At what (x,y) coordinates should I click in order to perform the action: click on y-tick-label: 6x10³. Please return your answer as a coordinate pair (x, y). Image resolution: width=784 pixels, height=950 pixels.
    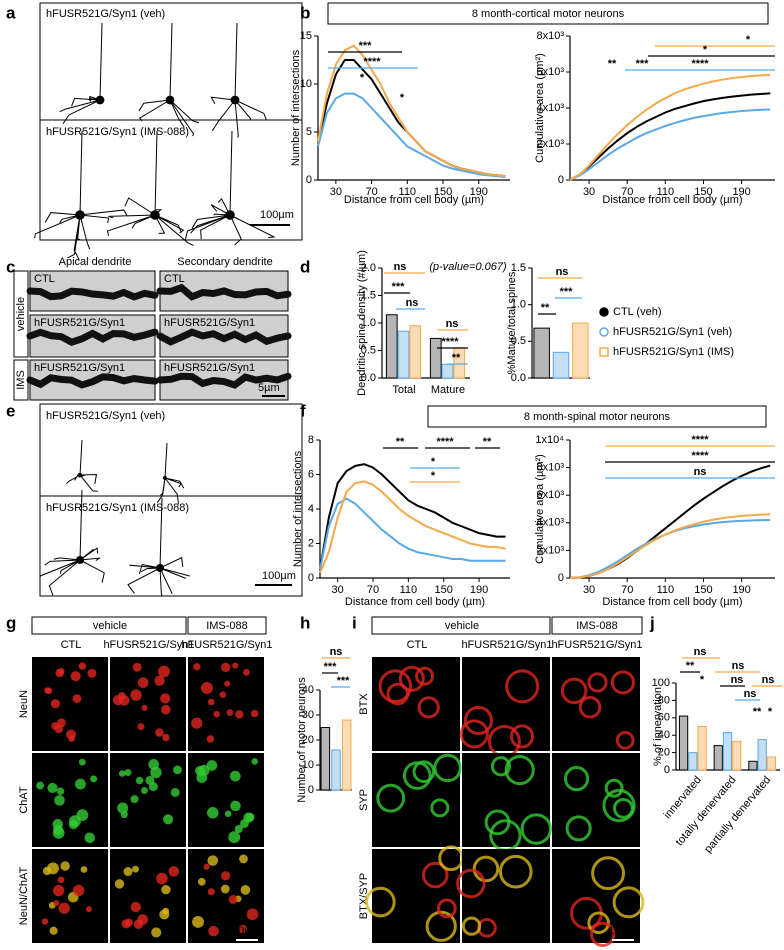
    Looking at the image, I should click on (550, 72).